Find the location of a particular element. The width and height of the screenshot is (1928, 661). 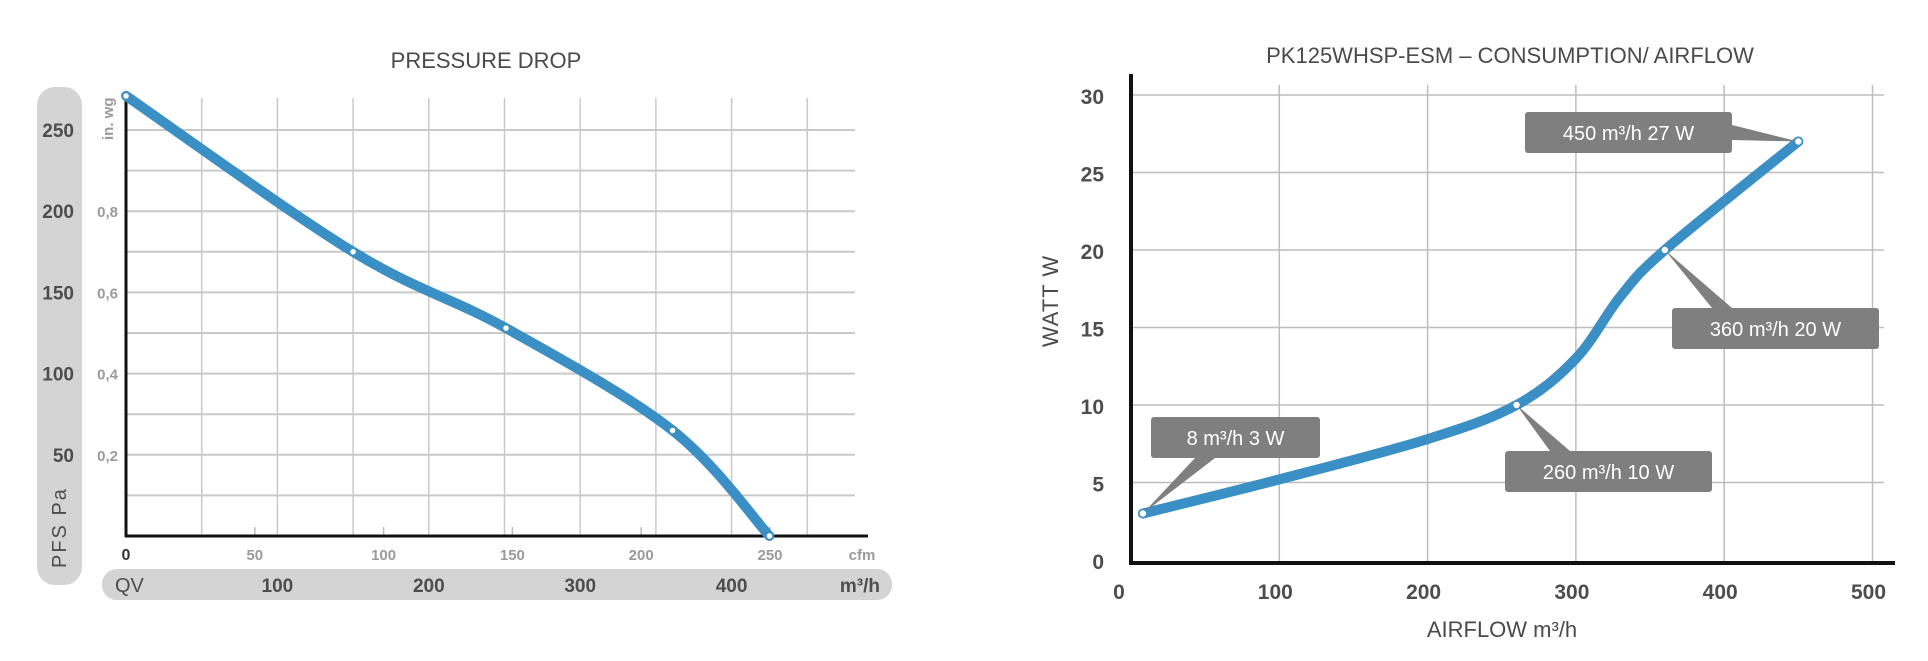

x2-tick-label: 150 is located at coordinates (512, 555).